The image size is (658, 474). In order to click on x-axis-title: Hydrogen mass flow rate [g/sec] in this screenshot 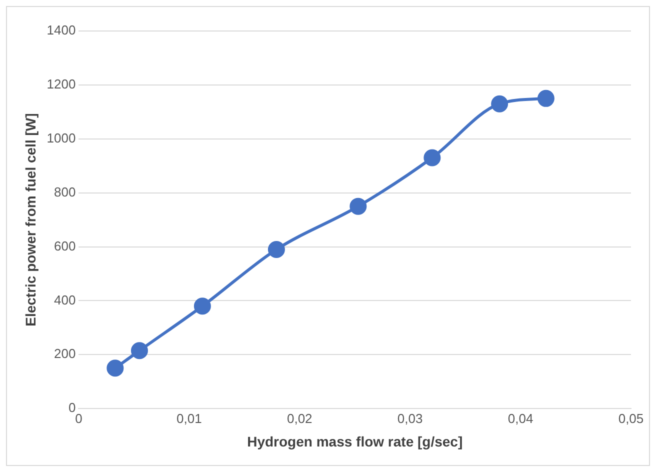, I will do `click(355, 441)`.